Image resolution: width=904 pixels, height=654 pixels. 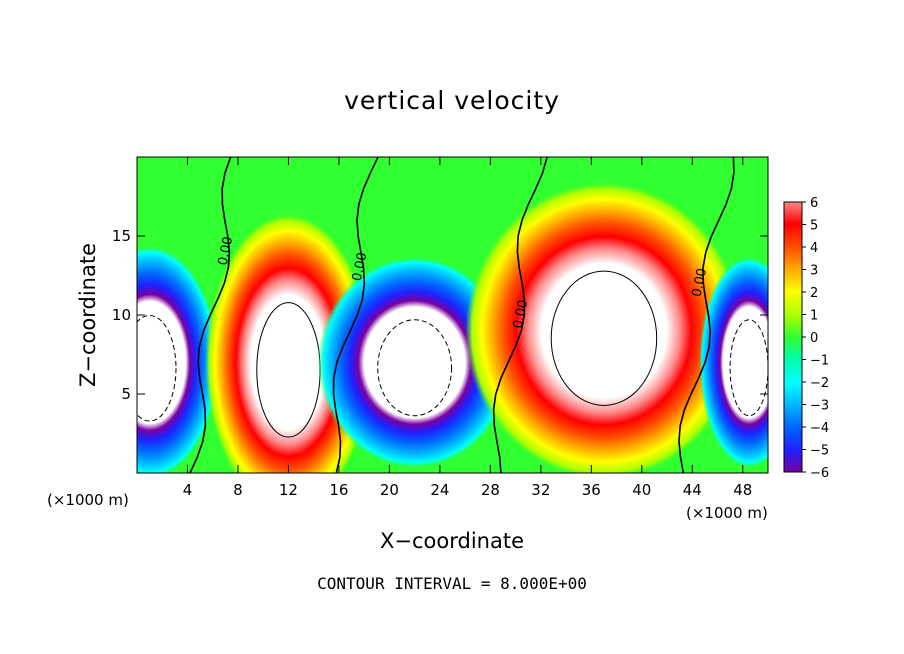 What do you see at coordinates (452, 541) in the screenshot?
I see `x-axis-title: X−coordinate` at bounding box center [452, 541].